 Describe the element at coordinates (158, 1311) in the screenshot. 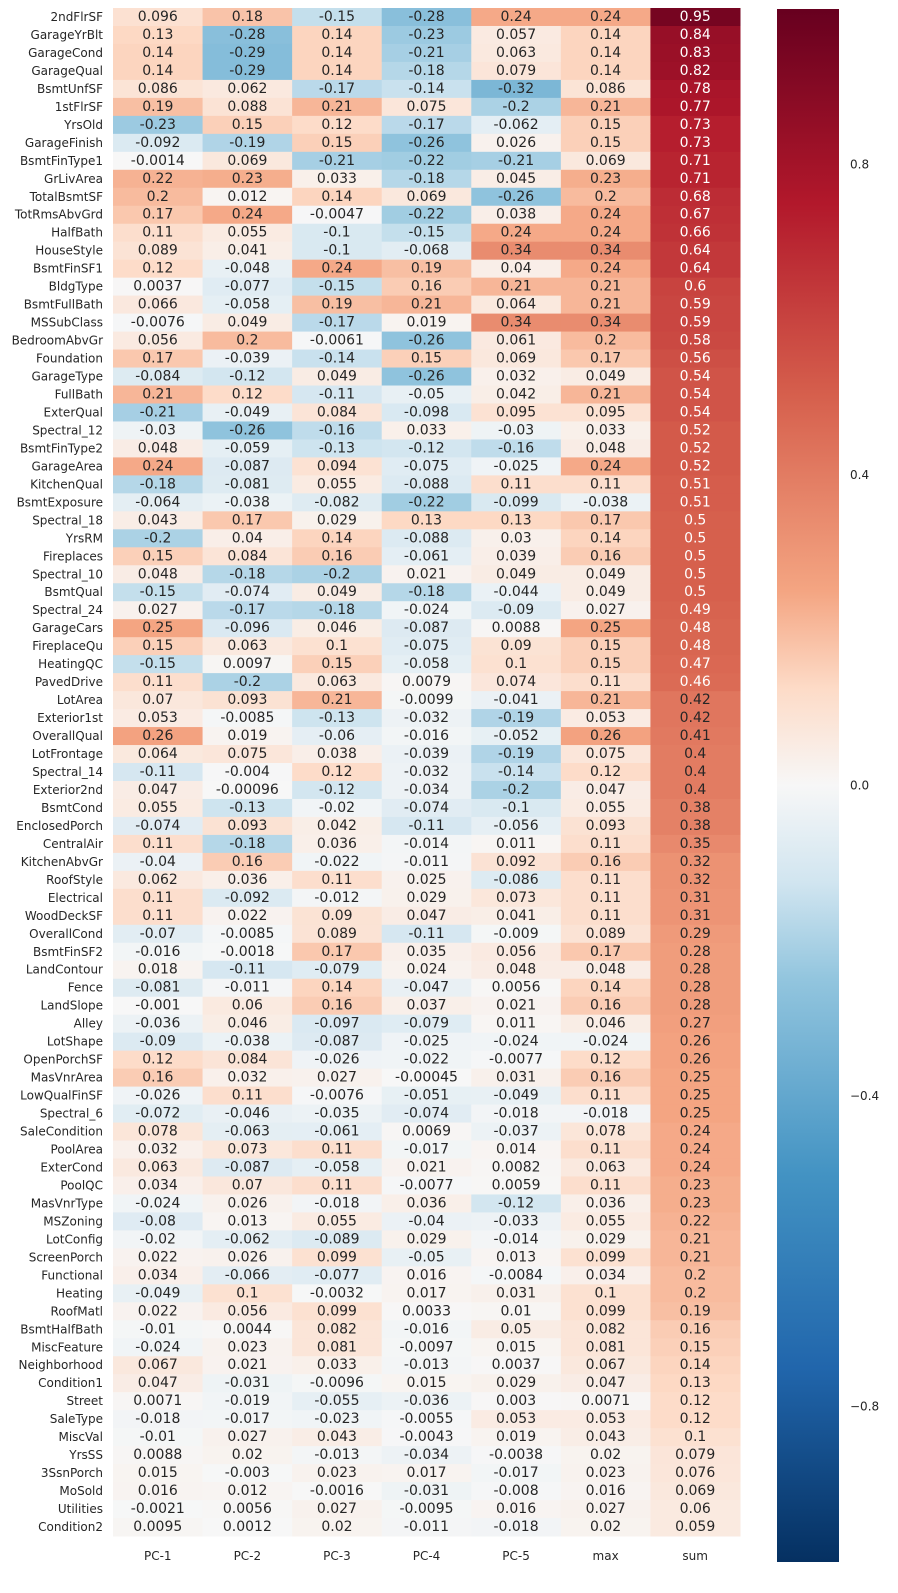

I see `cell-value-label: 0.022` at that location.